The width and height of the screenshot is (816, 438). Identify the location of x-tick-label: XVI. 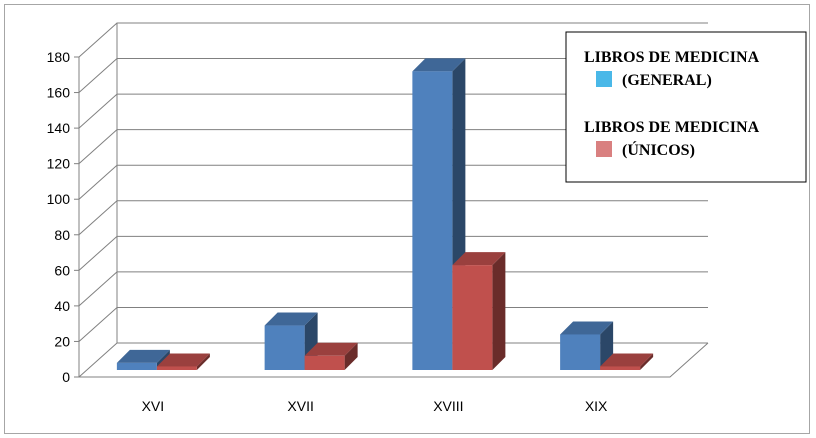
(153, 406).